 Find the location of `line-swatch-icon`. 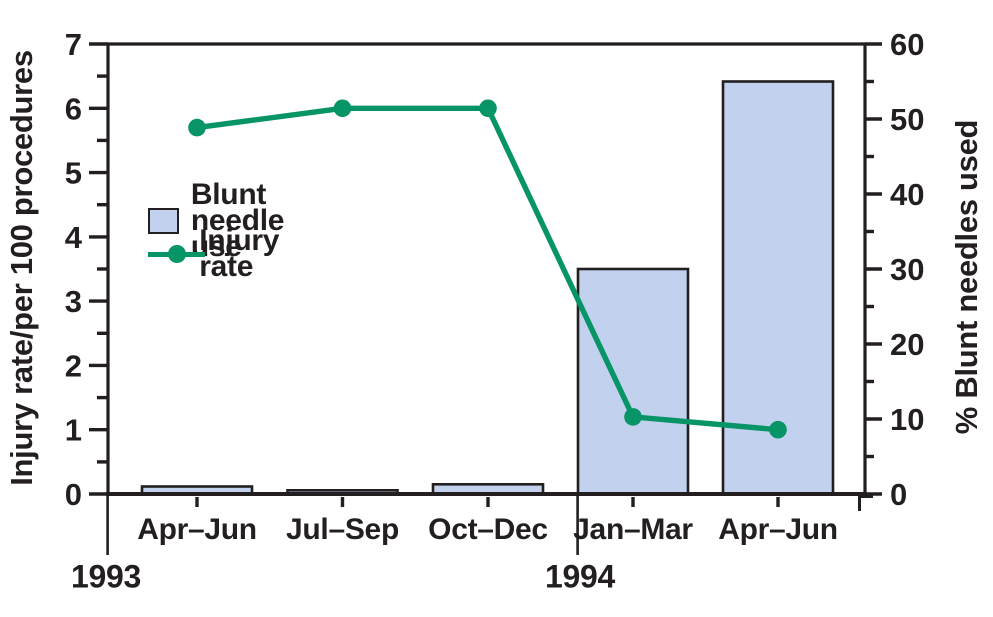

line-swatch-icon is located at coordinates (176, 254).